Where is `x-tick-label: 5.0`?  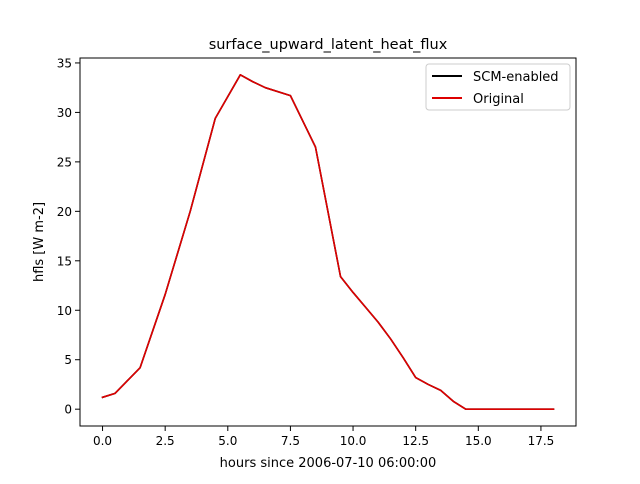
x-tick-label: 5.0 is located at coordinates (227, 441).